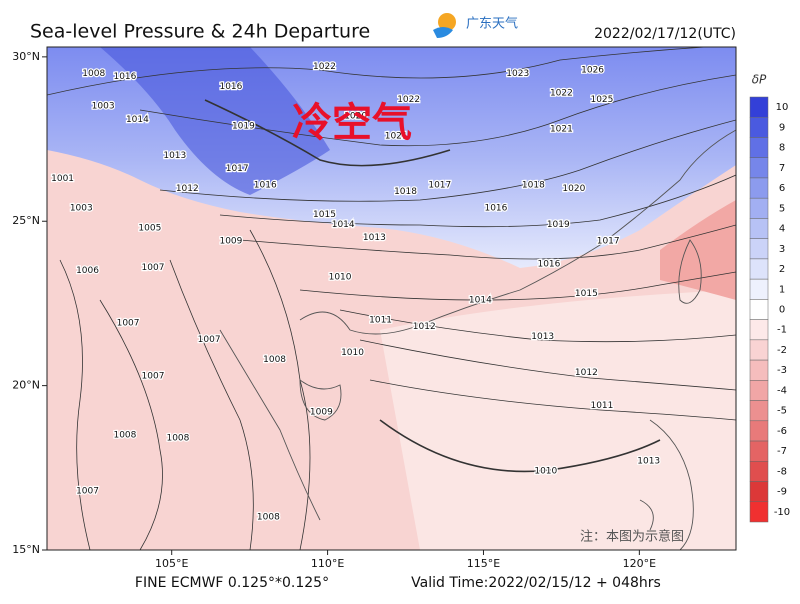 The width and height of the screenshot is (800, 604). I want to click on x-tick-label: 115°E, so click(483, 563).